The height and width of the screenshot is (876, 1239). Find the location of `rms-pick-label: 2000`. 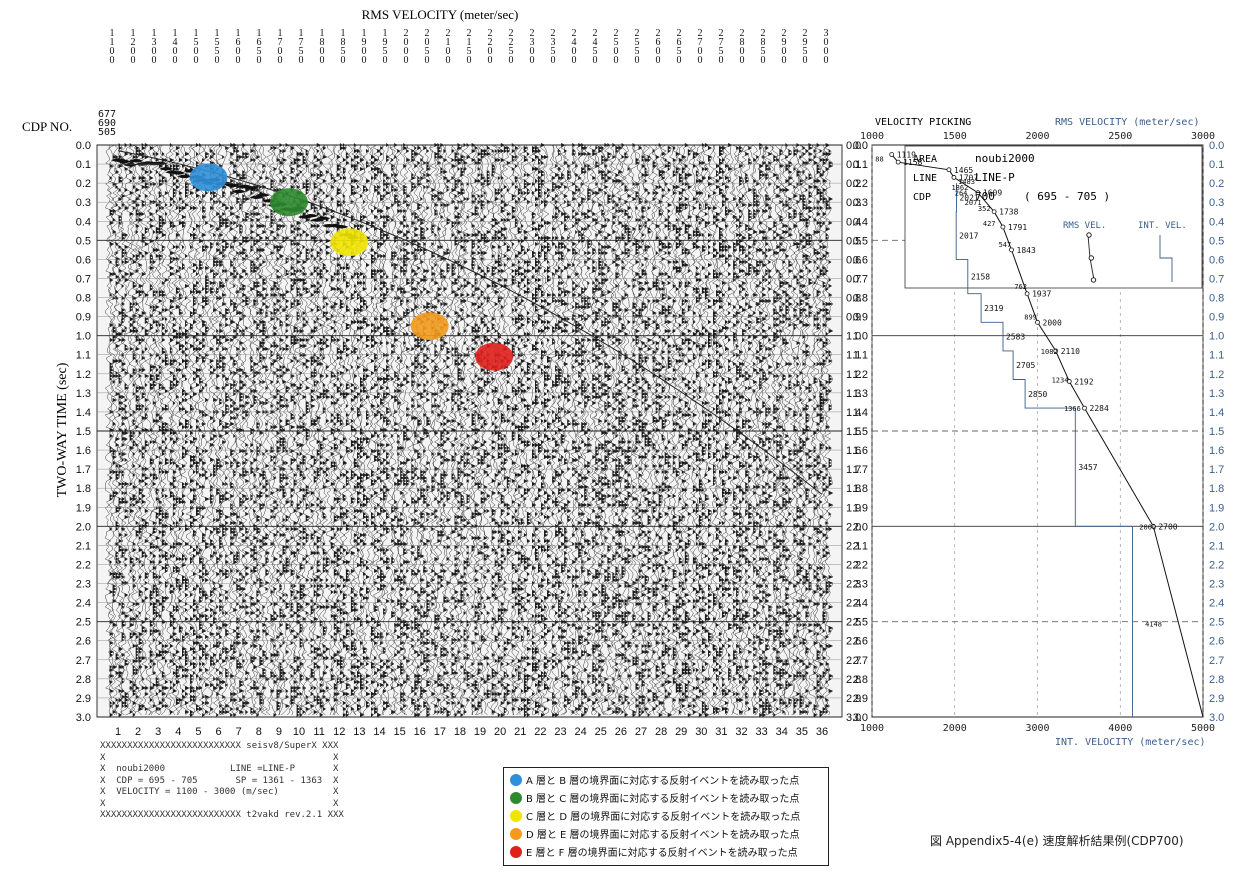

rms-pick-label: 2000 is located at coordinates (1052, 322).